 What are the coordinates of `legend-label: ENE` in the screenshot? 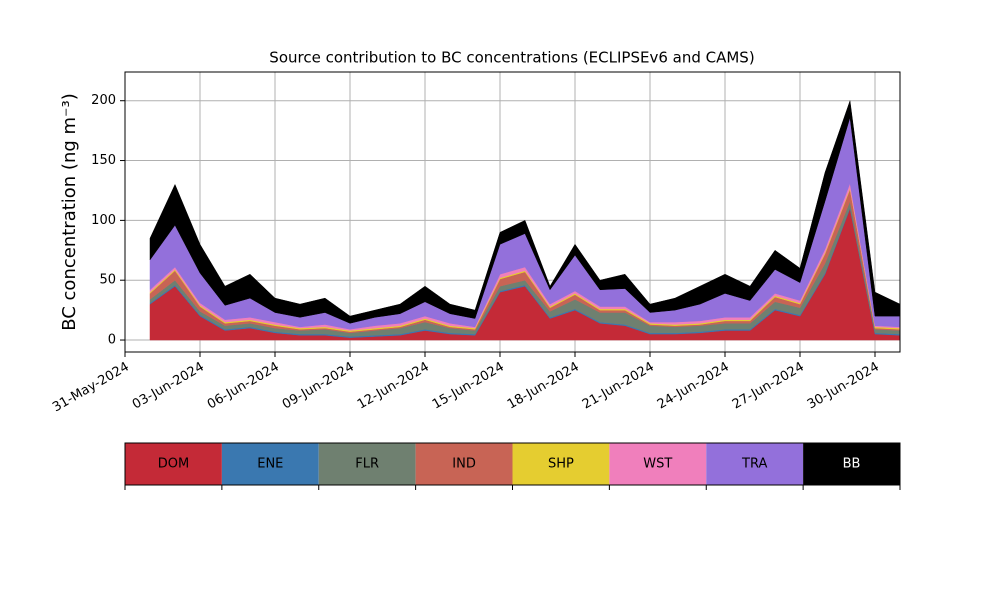 It's located at (270, 464).